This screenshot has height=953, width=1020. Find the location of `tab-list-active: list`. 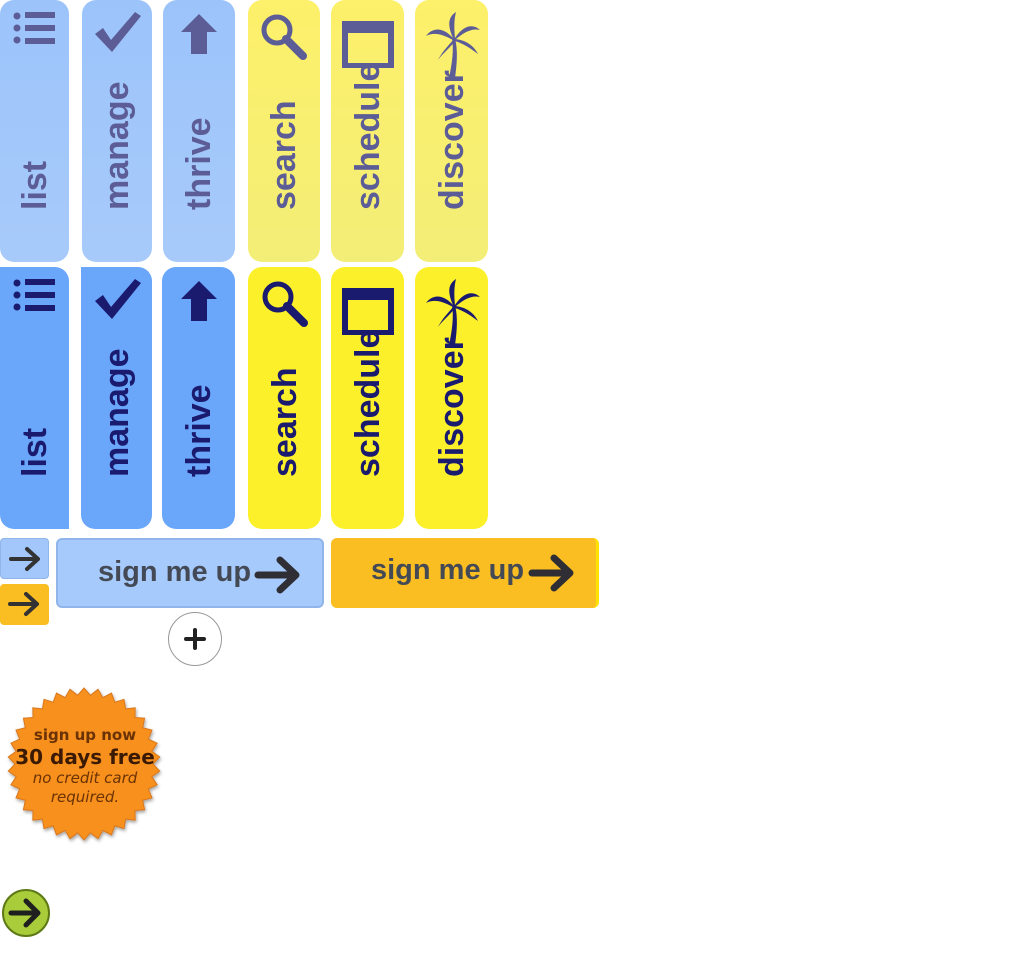

tab-list-active: list is located at coordinates (34, 398).